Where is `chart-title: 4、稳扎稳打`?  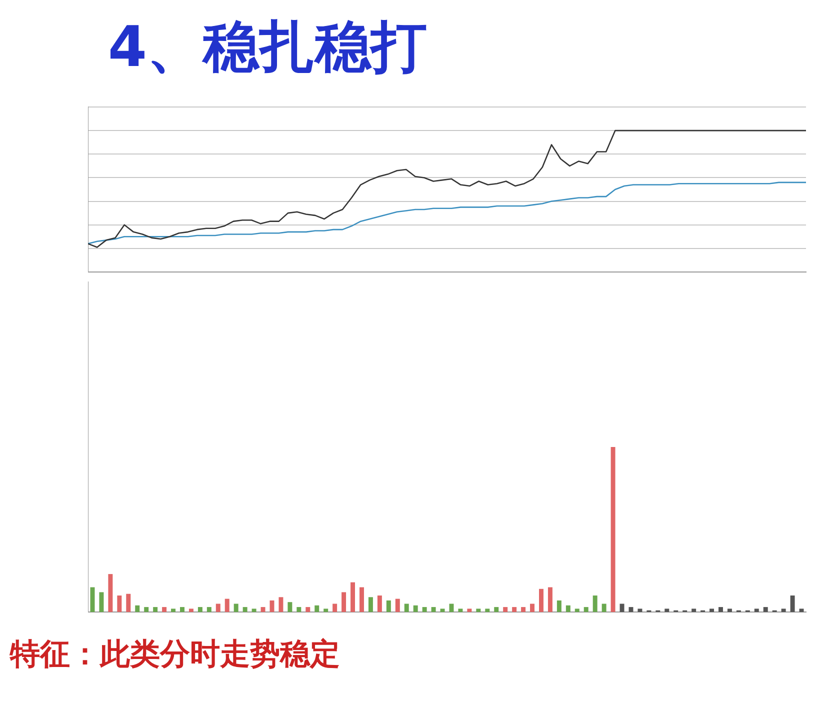
chart-title: 4、稳扎稳打 is located at coordinates (268, 48).